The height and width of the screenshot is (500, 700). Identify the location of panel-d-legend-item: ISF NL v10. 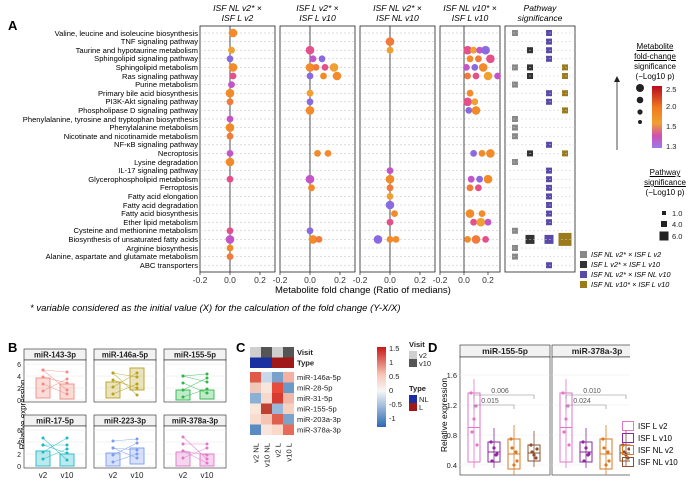
(661, 462).